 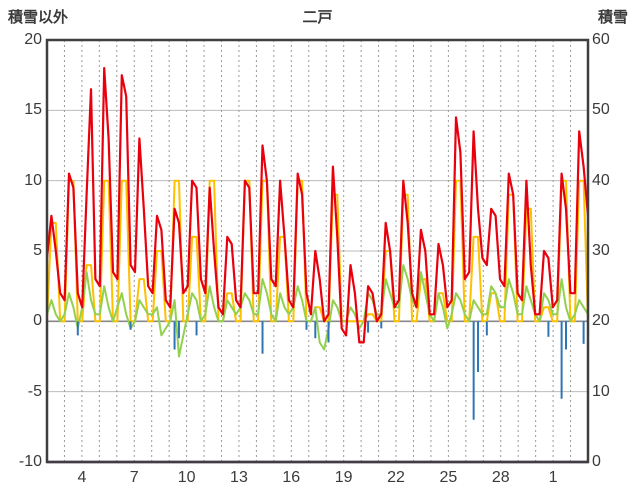 What do you see at coordinates (601, 391) in the screenshot?
I see `right-axis-tick-label: 10` at bounding box center [601, 391].